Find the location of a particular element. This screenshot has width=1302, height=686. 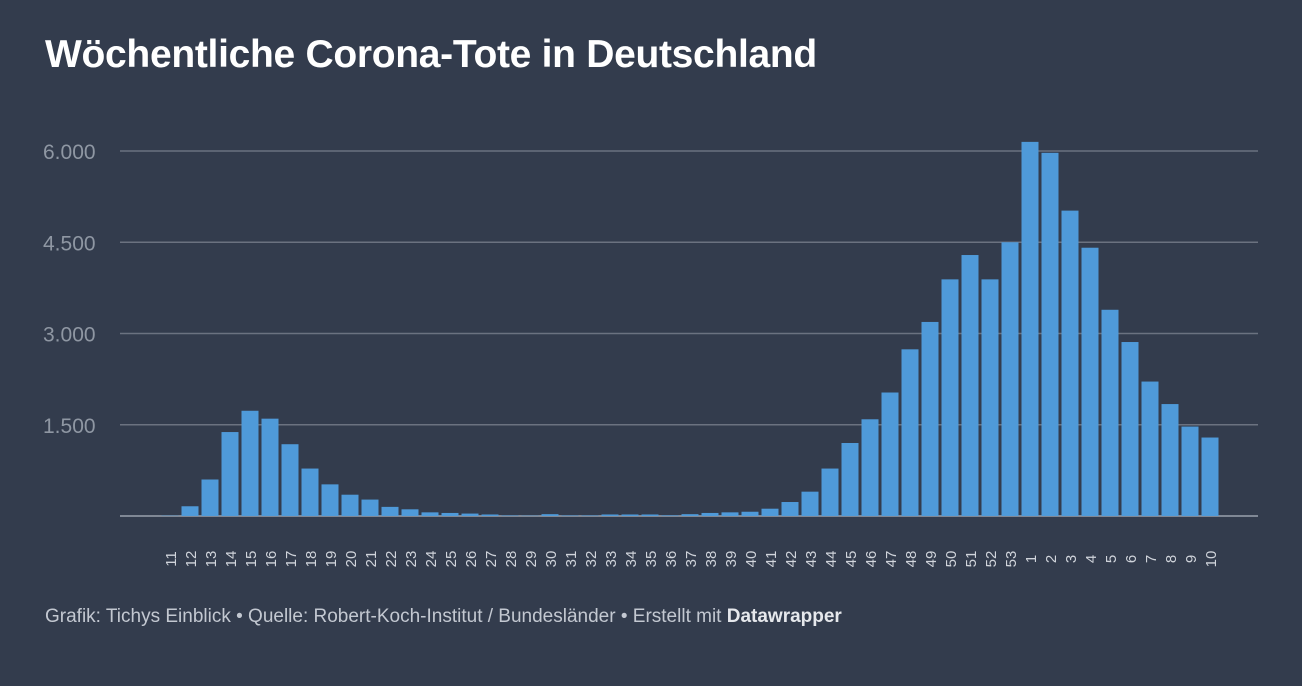

x-tick-label: 52 is located at coordinates (991, 559).